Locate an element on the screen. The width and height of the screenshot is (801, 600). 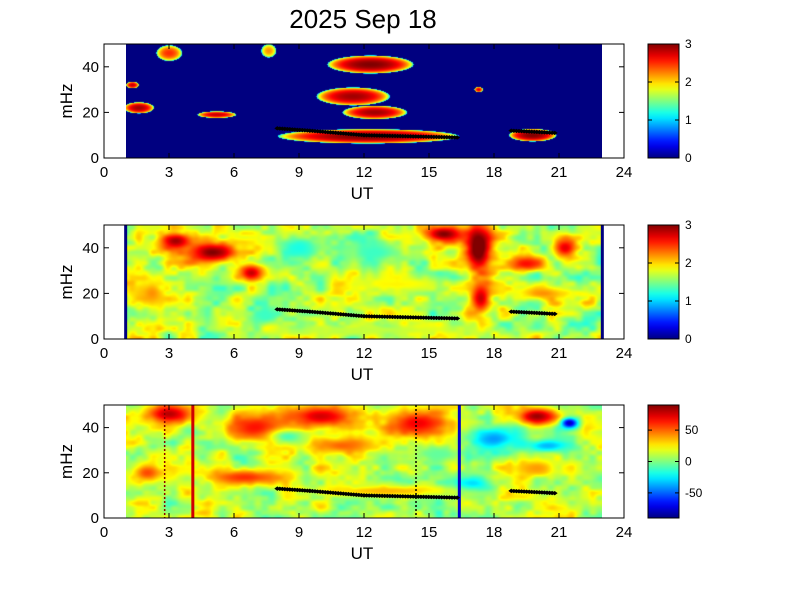
figure-title: 2025 Sep 18 is located at coordinates (362, 19).